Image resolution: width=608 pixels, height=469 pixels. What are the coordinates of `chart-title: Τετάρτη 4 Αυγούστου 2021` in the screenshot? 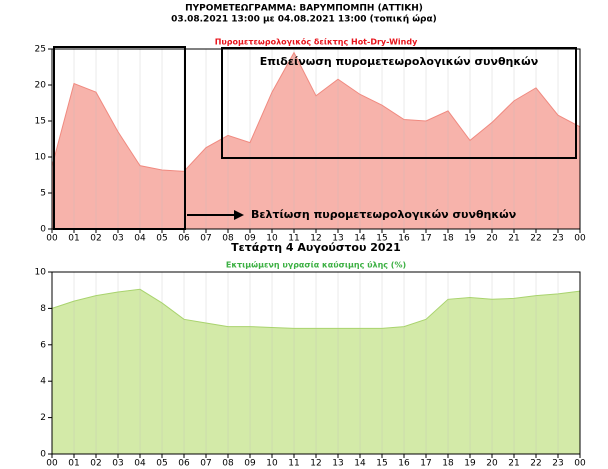 It's located at (316, 247).